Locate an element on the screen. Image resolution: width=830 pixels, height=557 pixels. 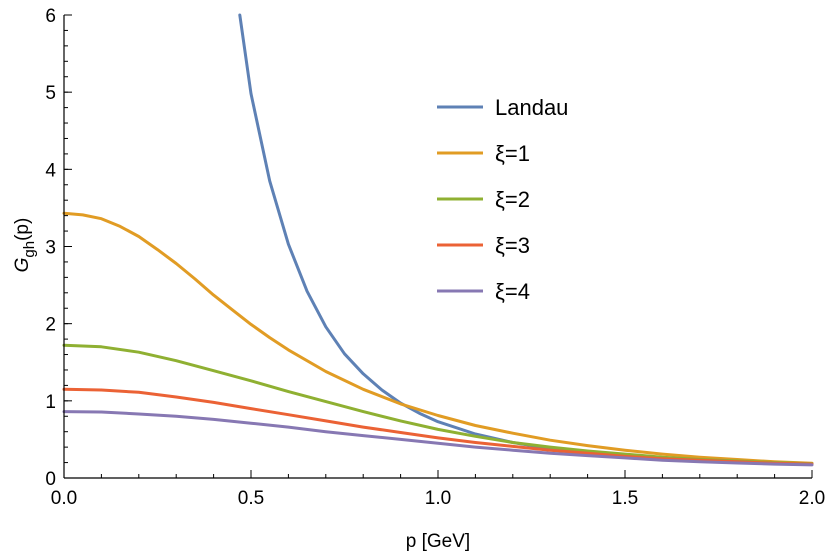
y-tick-label: 4 is located at coordinates (50, 170).